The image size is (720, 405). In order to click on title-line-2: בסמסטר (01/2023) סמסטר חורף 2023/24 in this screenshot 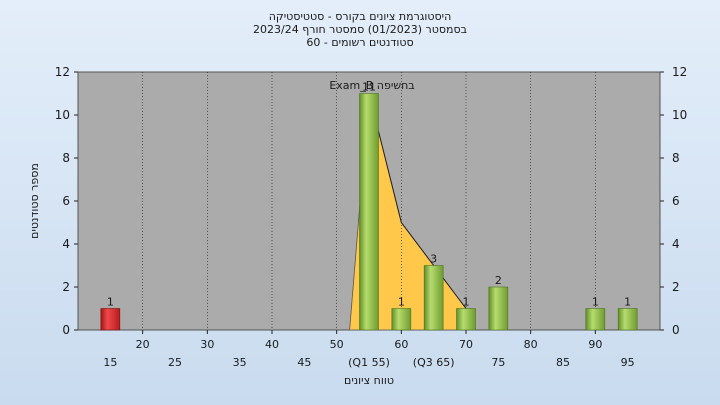, I will do `click(360, 29)`.